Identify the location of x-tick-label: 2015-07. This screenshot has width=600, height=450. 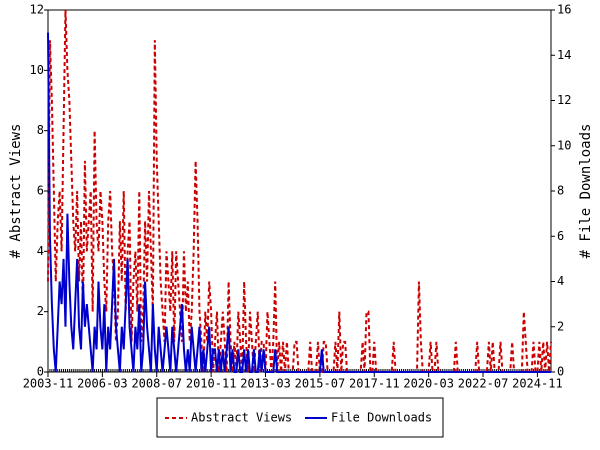
(320, 384).